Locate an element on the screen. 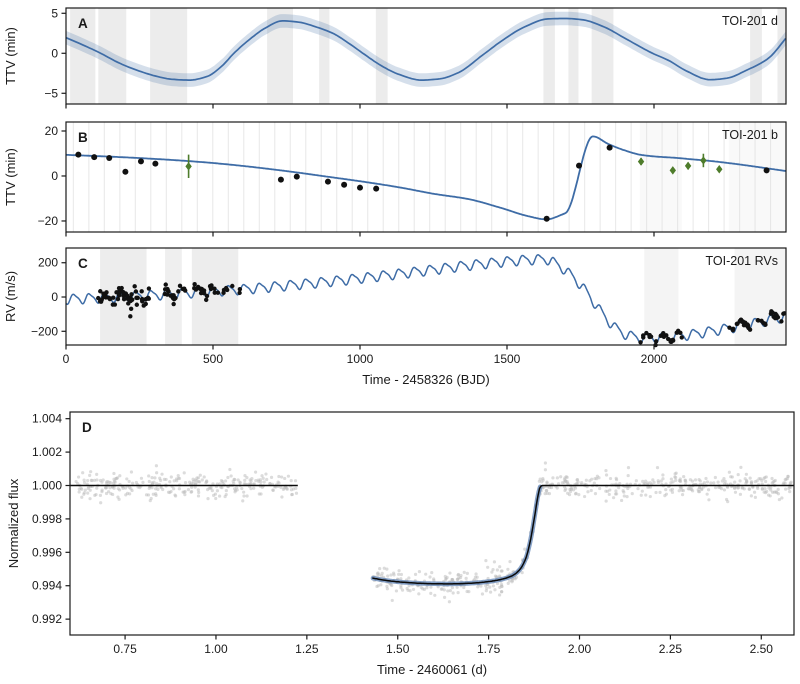 This screenshot has width=800, height=684. x-axis-tick-label: 500 is located at coordinates (213, 359).